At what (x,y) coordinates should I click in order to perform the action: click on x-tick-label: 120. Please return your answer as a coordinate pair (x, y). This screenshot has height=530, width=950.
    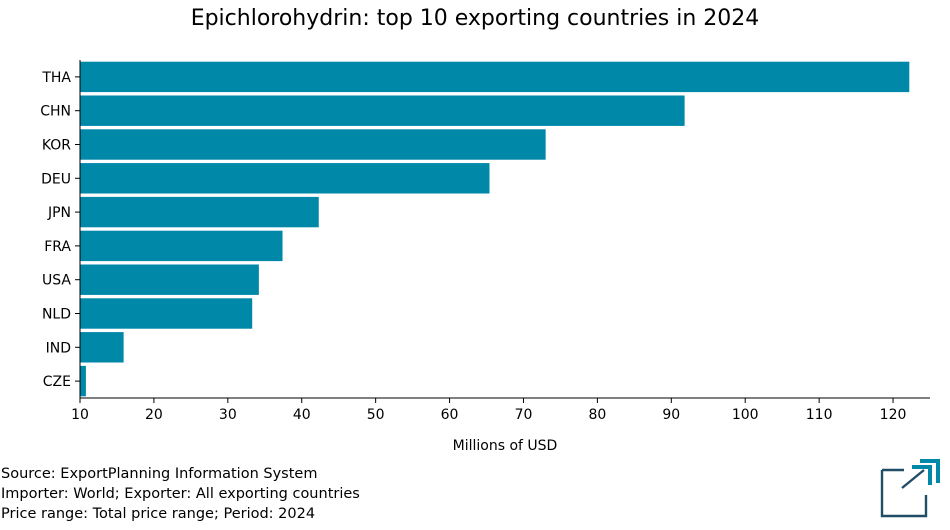
    Looking at the image, I should click on (893, 415).